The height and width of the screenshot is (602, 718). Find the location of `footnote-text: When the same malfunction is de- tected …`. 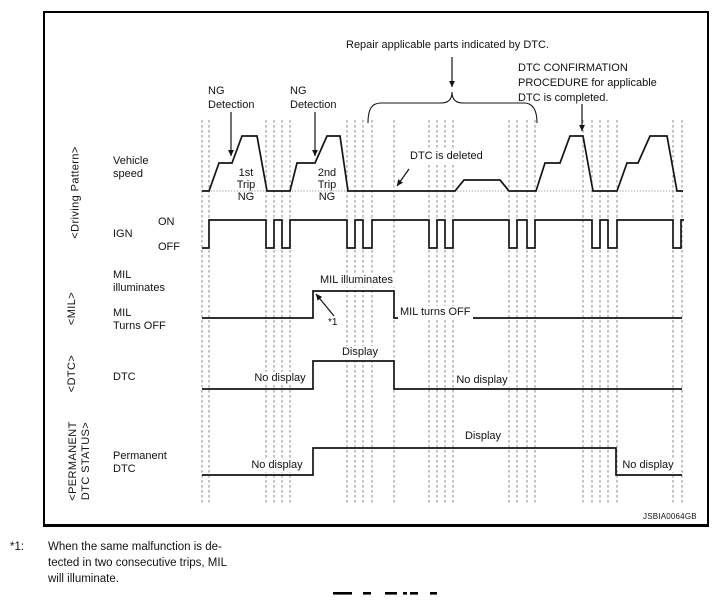

footnote-text: When the same malfunction is de- tected … is located at coordinates (137, 563).